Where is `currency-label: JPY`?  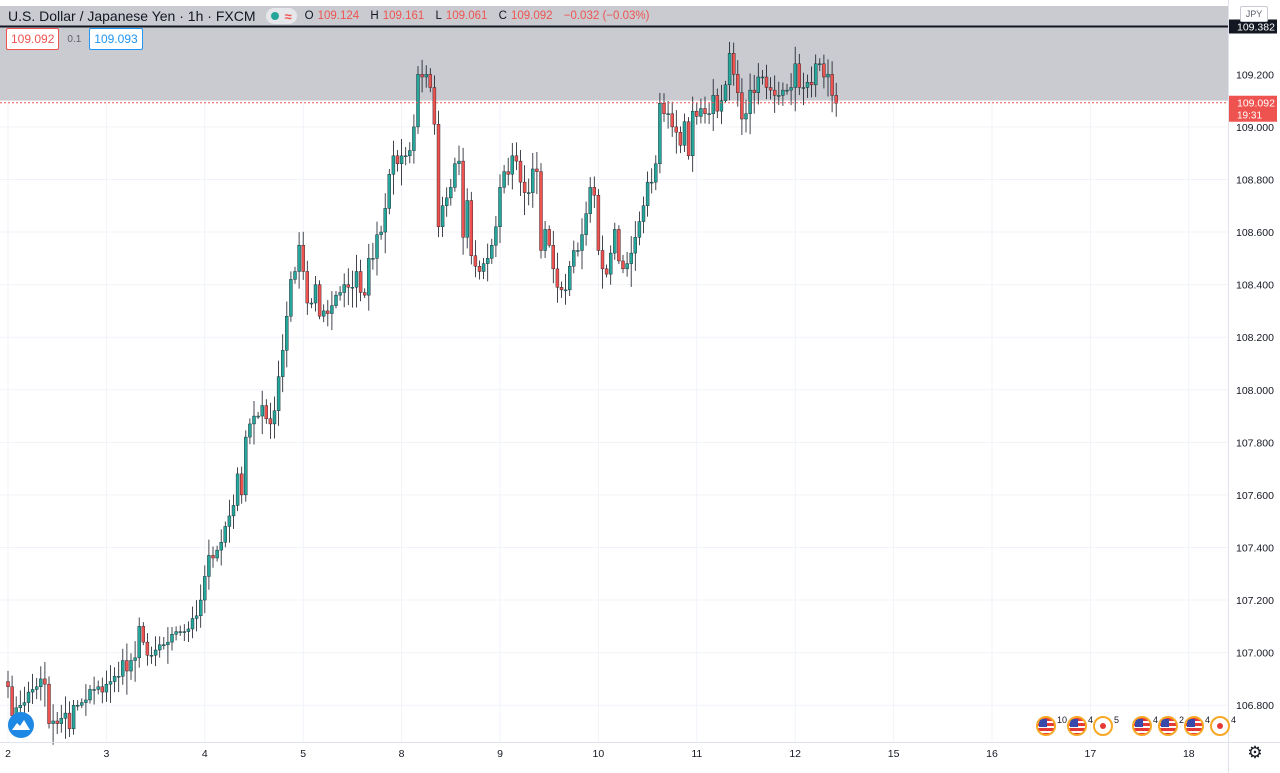 currency-label: JPY is located at coordinates (1254, 14).